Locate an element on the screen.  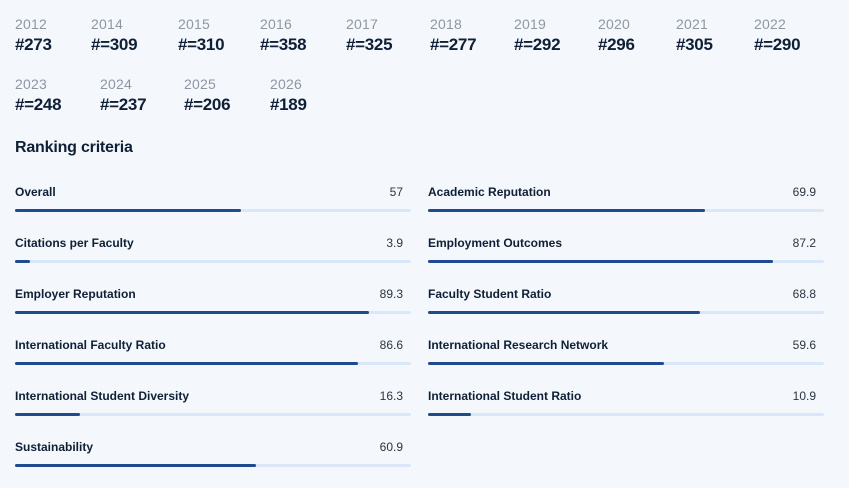
year-ranking-item: 2015 #=310 is located at coordinates (219, 45).